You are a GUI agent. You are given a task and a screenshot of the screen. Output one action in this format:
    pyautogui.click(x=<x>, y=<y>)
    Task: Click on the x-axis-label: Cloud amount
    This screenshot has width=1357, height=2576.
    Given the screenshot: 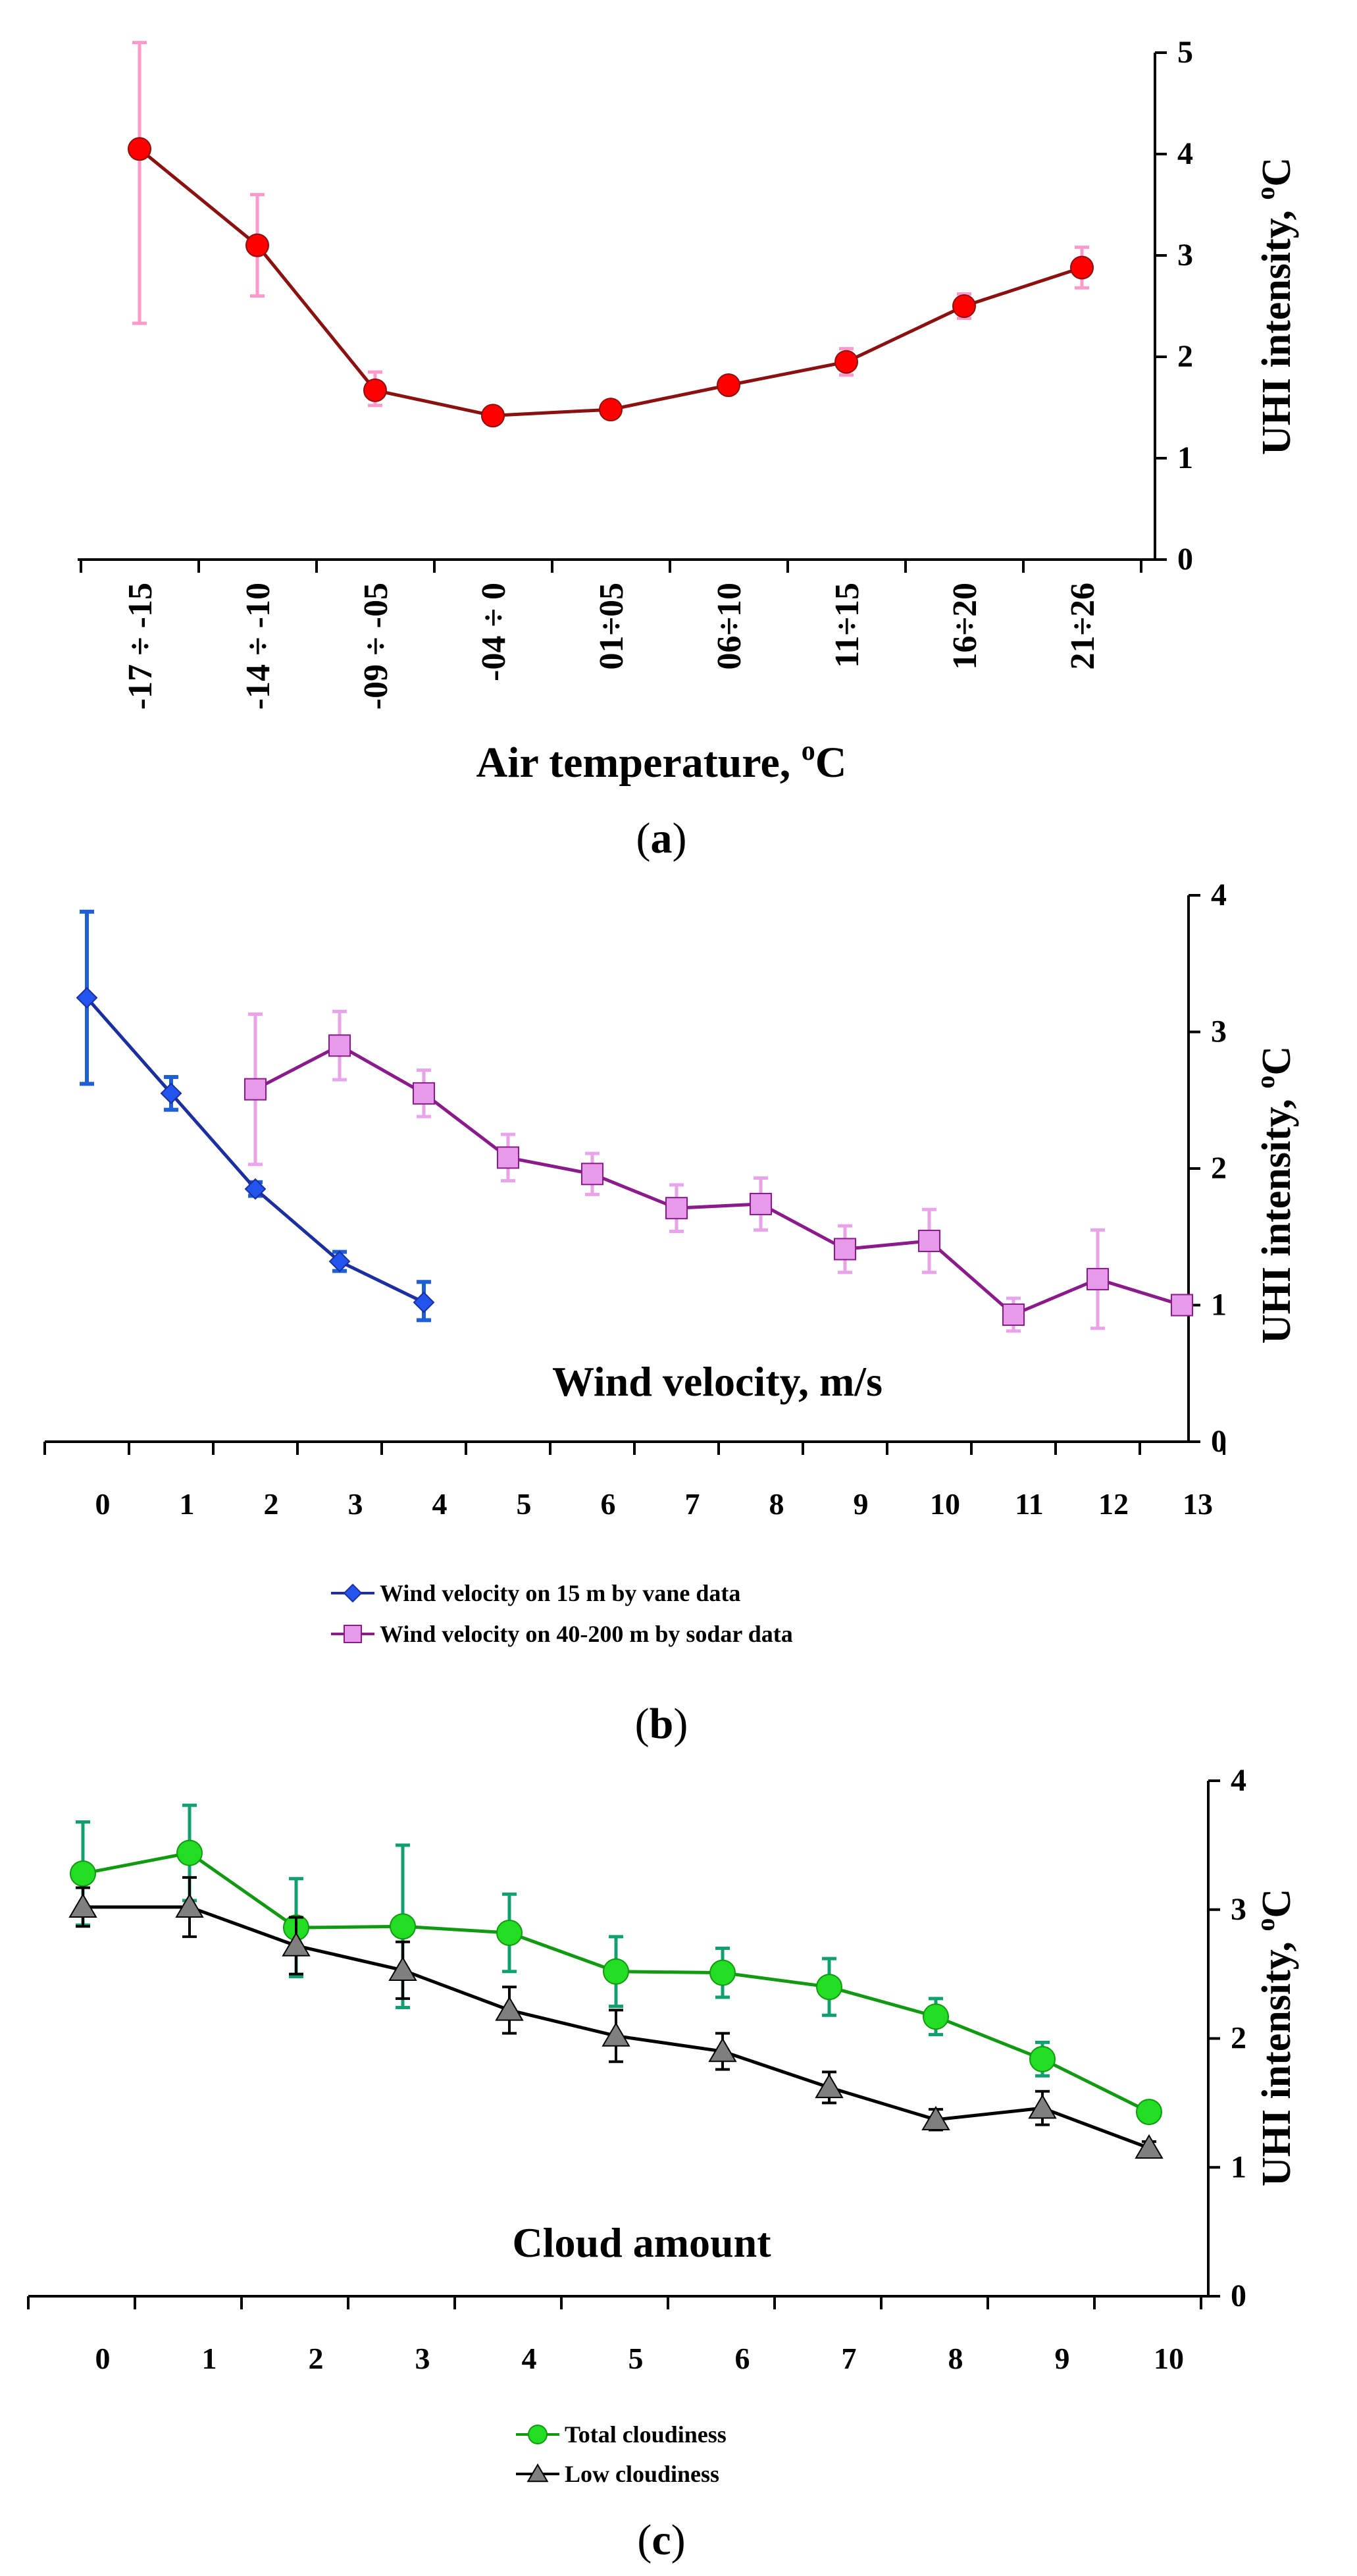 What is the action you would take?
    pyautogui.click(x=642, y=2242)
    